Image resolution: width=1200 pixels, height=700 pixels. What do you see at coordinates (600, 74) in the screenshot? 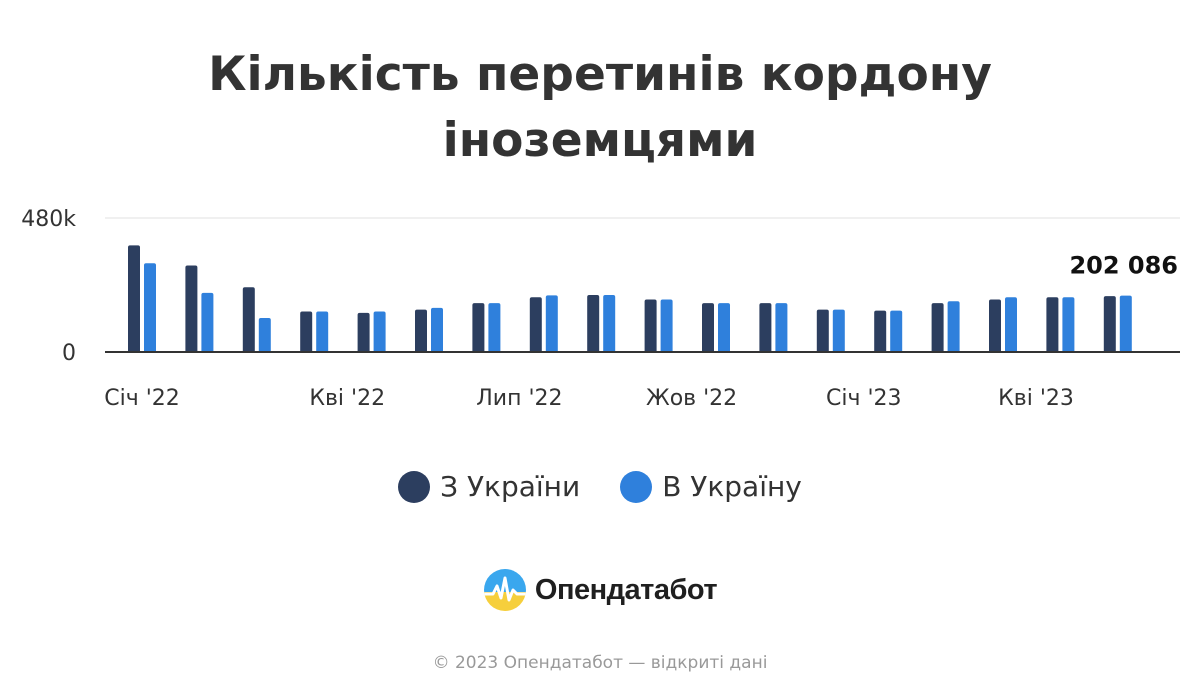
I see `chart-title-line-1: Кількість перетинів кордону` at bounding box center [600, 74].